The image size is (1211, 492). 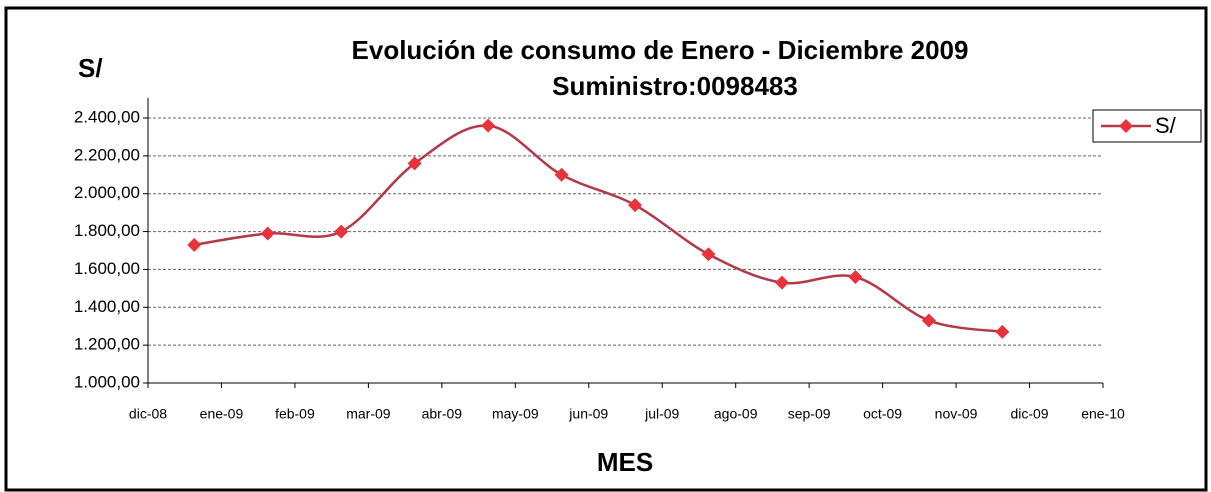 I want to click on y-axis-label: S/, so click(x=90, y=68).